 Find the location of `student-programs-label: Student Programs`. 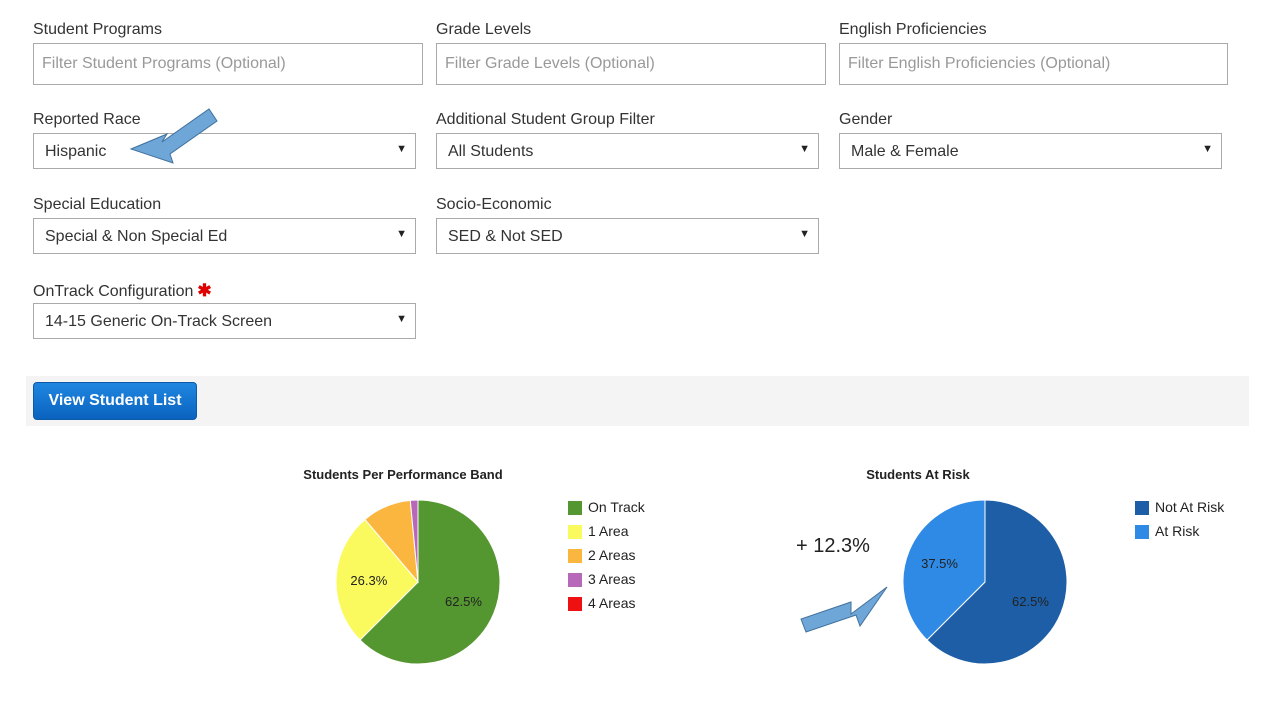

student-programs-label: Student Programs is located at coordinates (97, 29).